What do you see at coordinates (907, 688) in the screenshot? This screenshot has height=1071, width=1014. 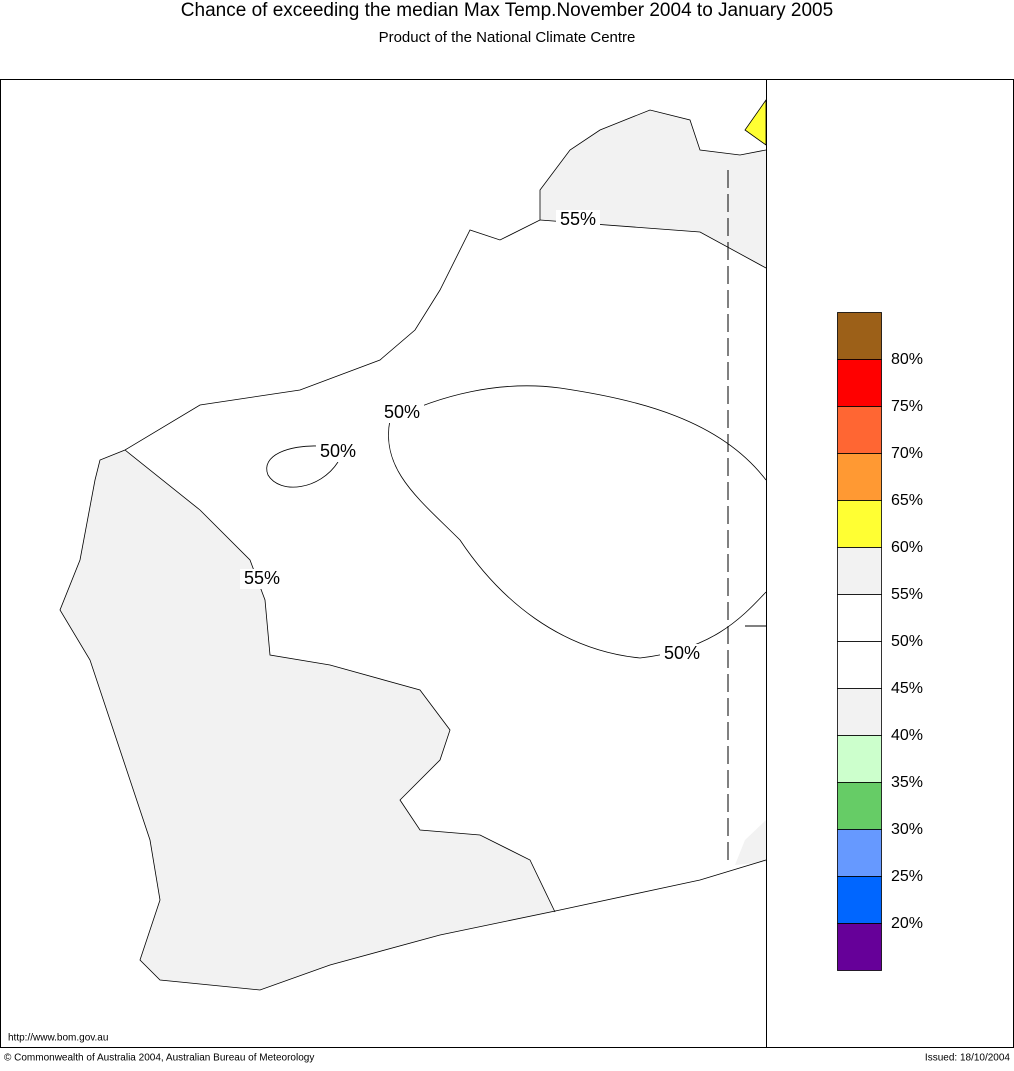 I see `legend-label: 45%` at bounding box center [907, 688].